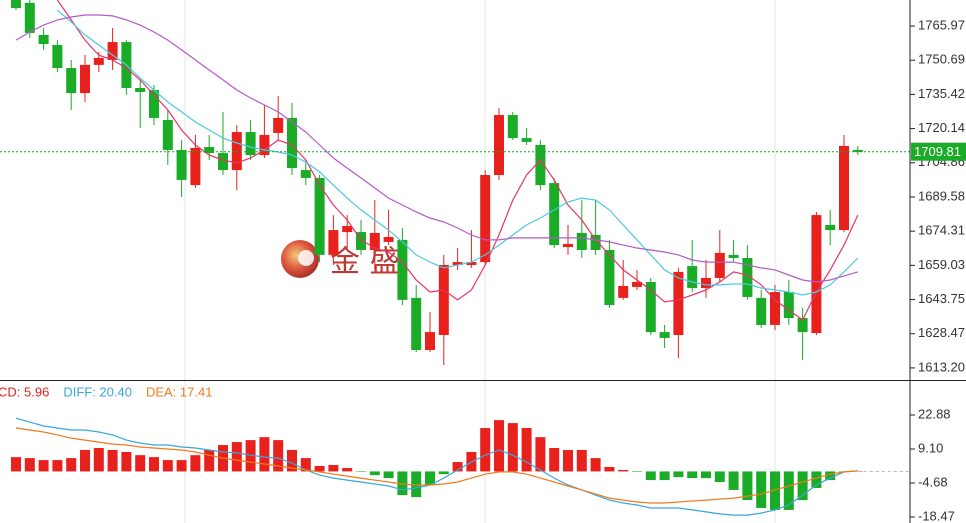 The width and height of the screenshot is (966, 523). I want to click on y-tick-label: -4.68, so click(933, 481).